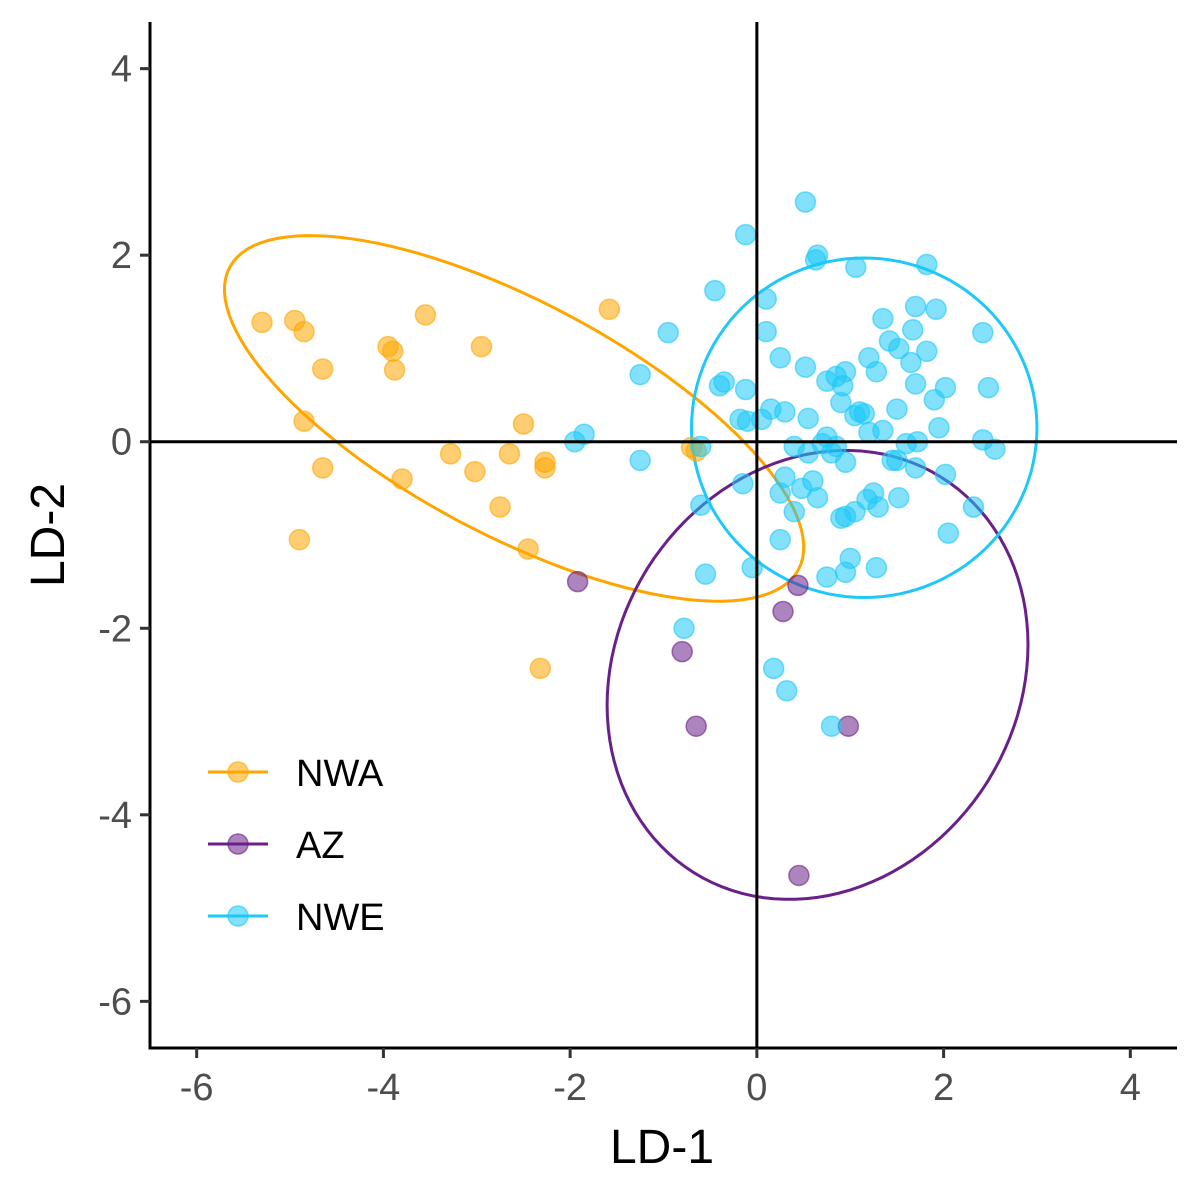  What do you see at coordinates (115, 1002) in the screenshot?
I see `y-tick-label: -6` at bounding box center [115, 1002].